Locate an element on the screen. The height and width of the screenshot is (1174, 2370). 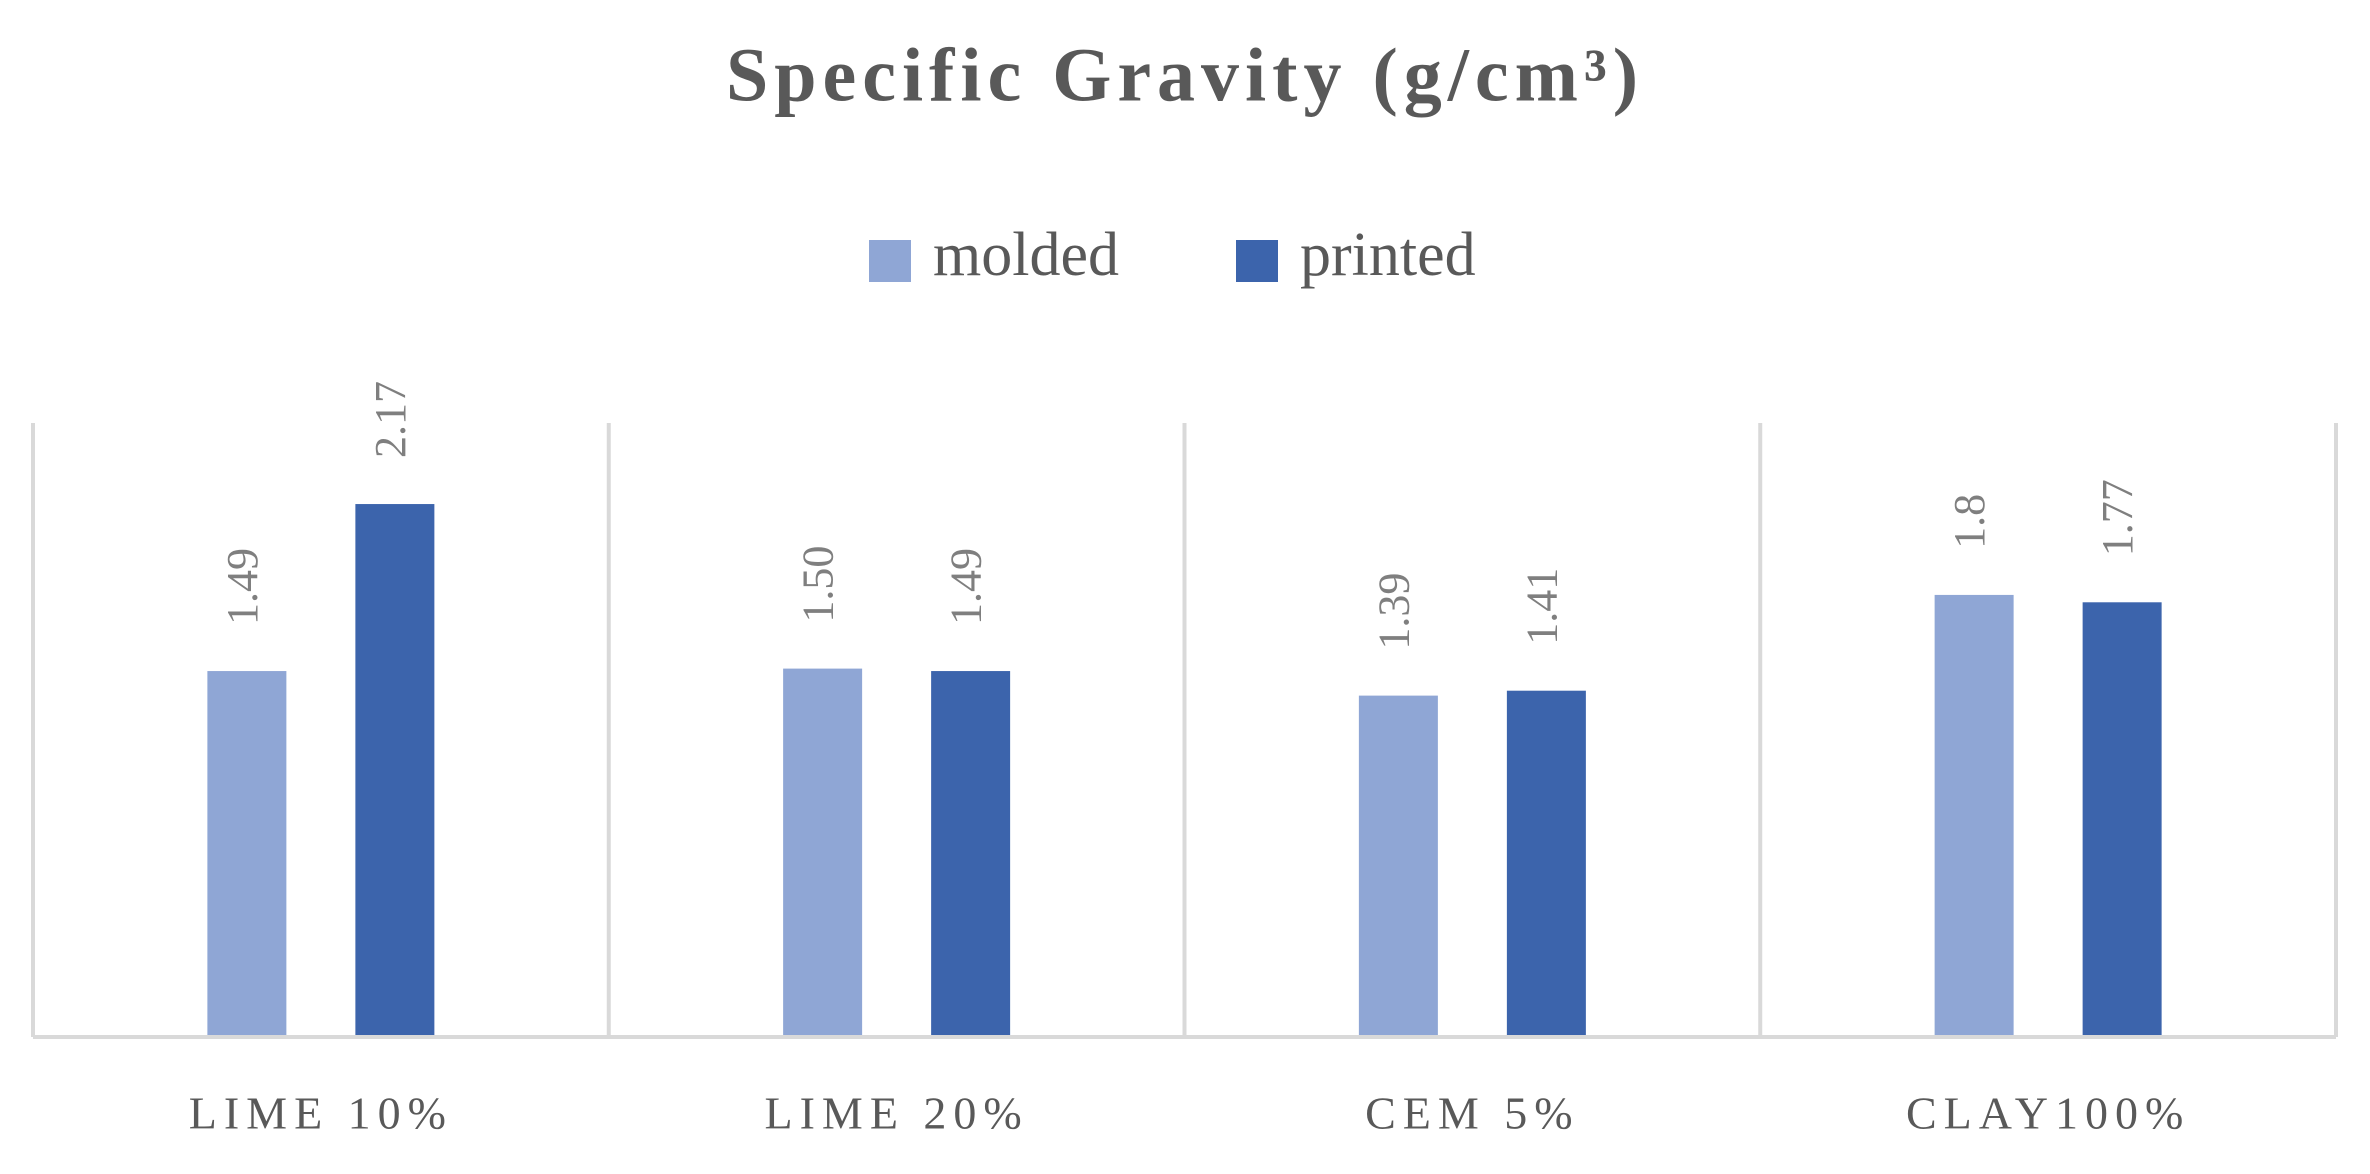
legend-label: molded is located at coordinates (1026, 255).